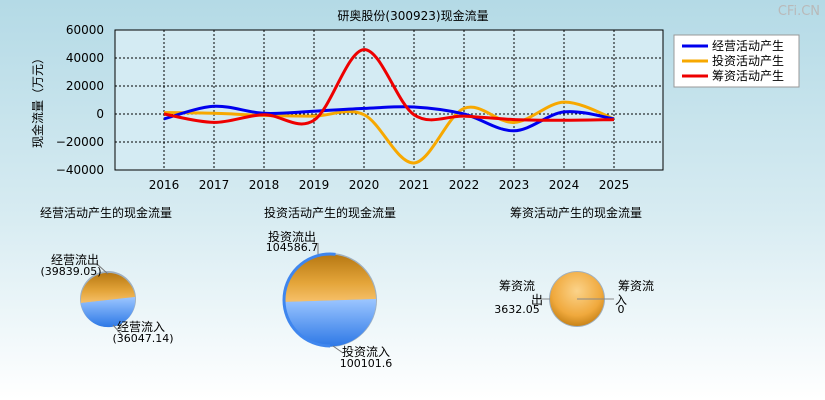 The image size is (825, 400). What do you see at coordinates (564, 185) in the screenshot?
I see `x-tick-label: 2024` at bounding box center [564, 185].